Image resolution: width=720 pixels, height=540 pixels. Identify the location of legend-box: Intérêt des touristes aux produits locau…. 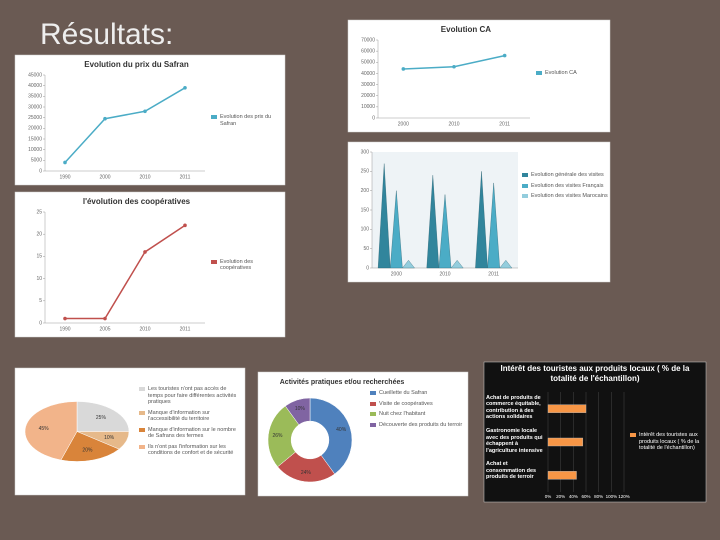
(667, 442).